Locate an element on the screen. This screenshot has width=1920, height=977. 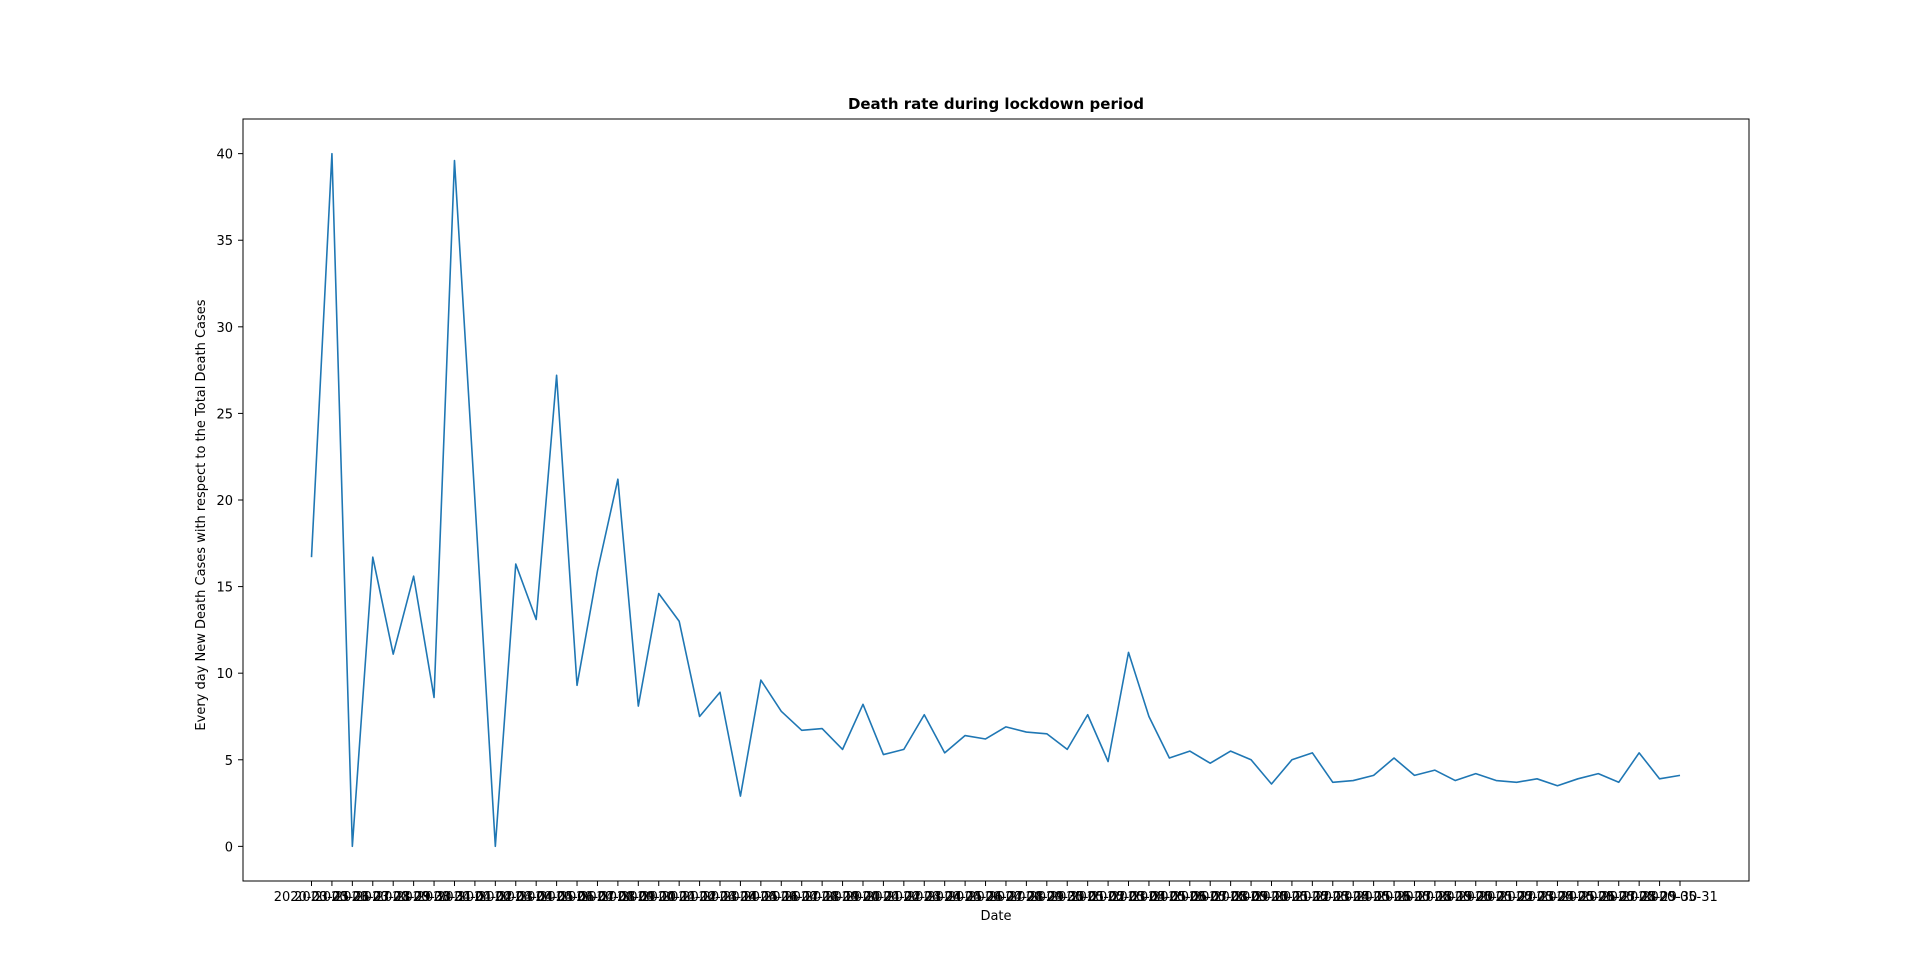
y-tick-label: 5 is located at coordinates (229, 761).